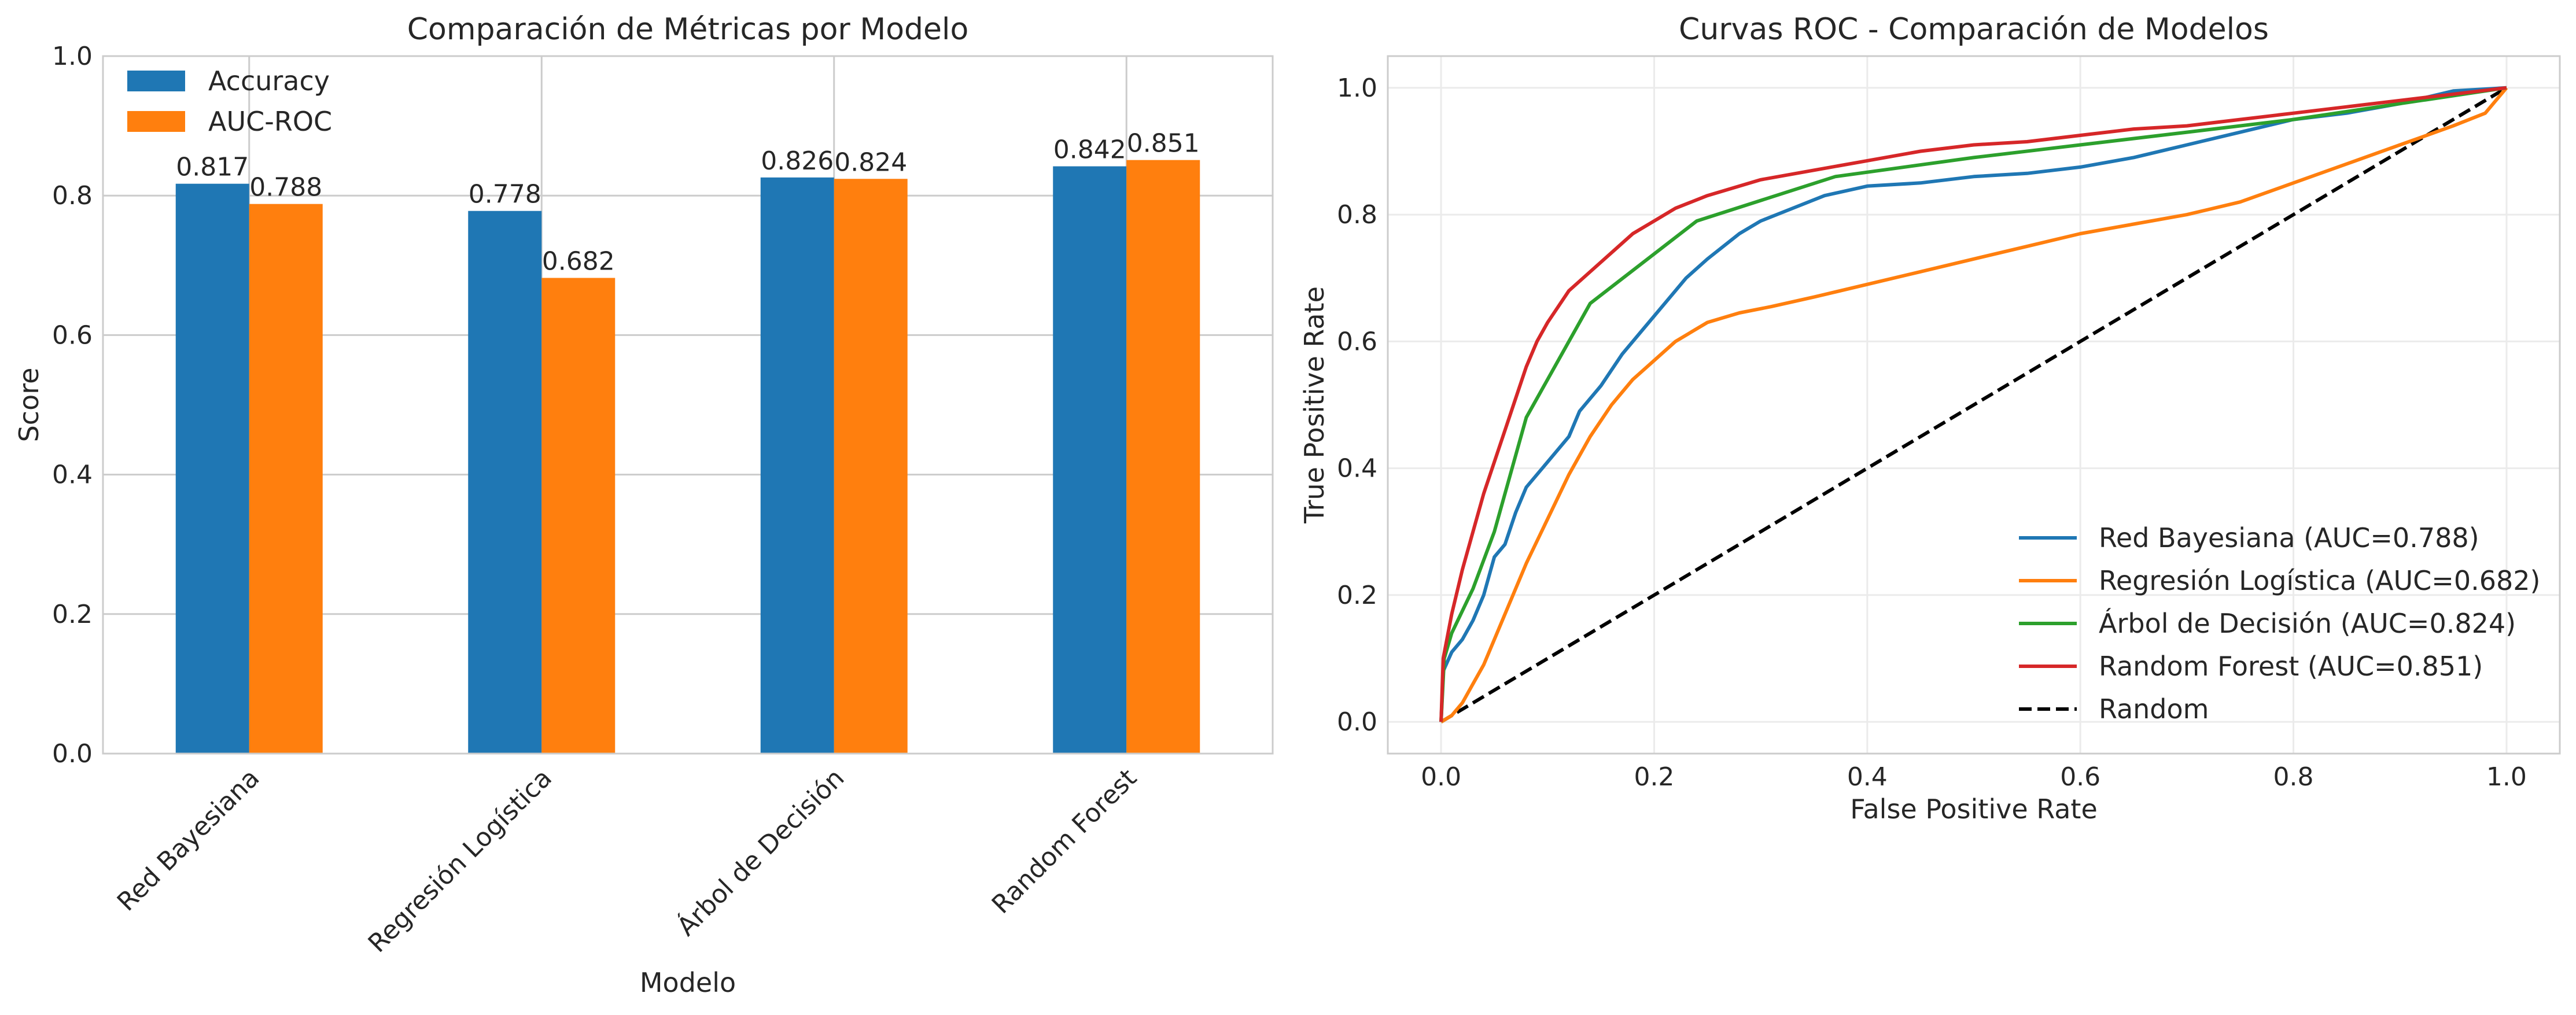  I want to click on bar-y-tick-label: 0.0, so click(72, 754).